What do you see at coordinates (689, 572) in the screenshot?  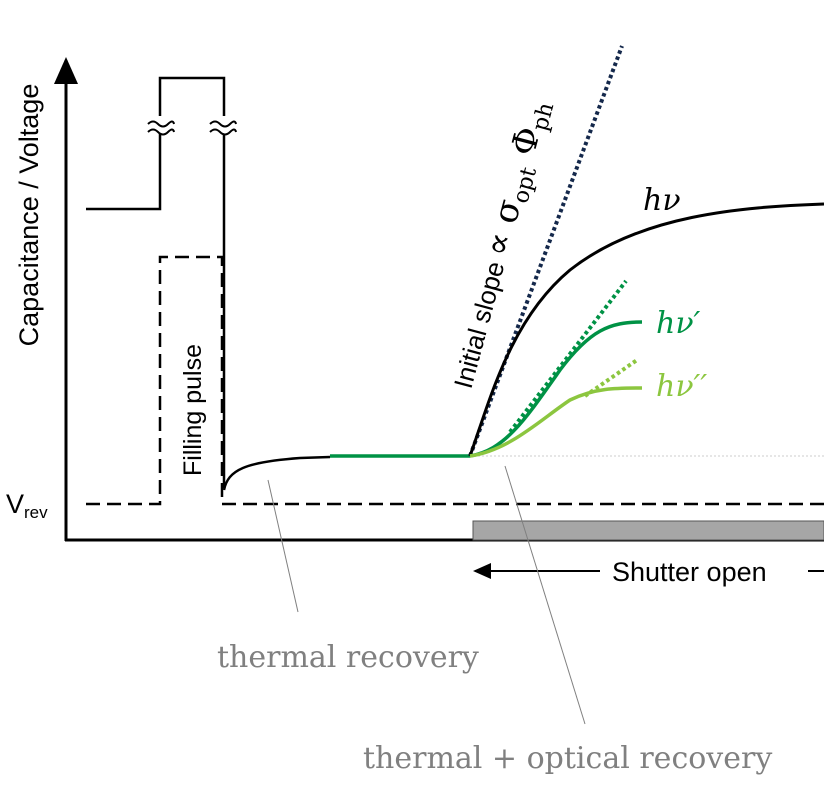 I see `shutter-open-label: Shutter open` at bounding box center [689, 572].